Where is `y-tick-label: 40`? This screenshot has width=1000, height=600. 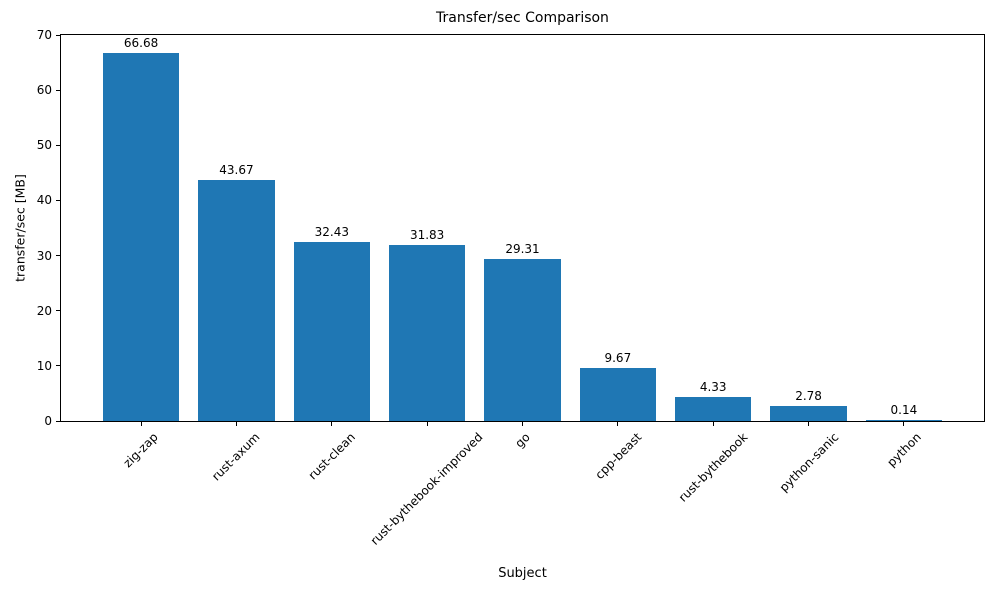
y-tick-label: 40 is located at coordinates (44, 200).